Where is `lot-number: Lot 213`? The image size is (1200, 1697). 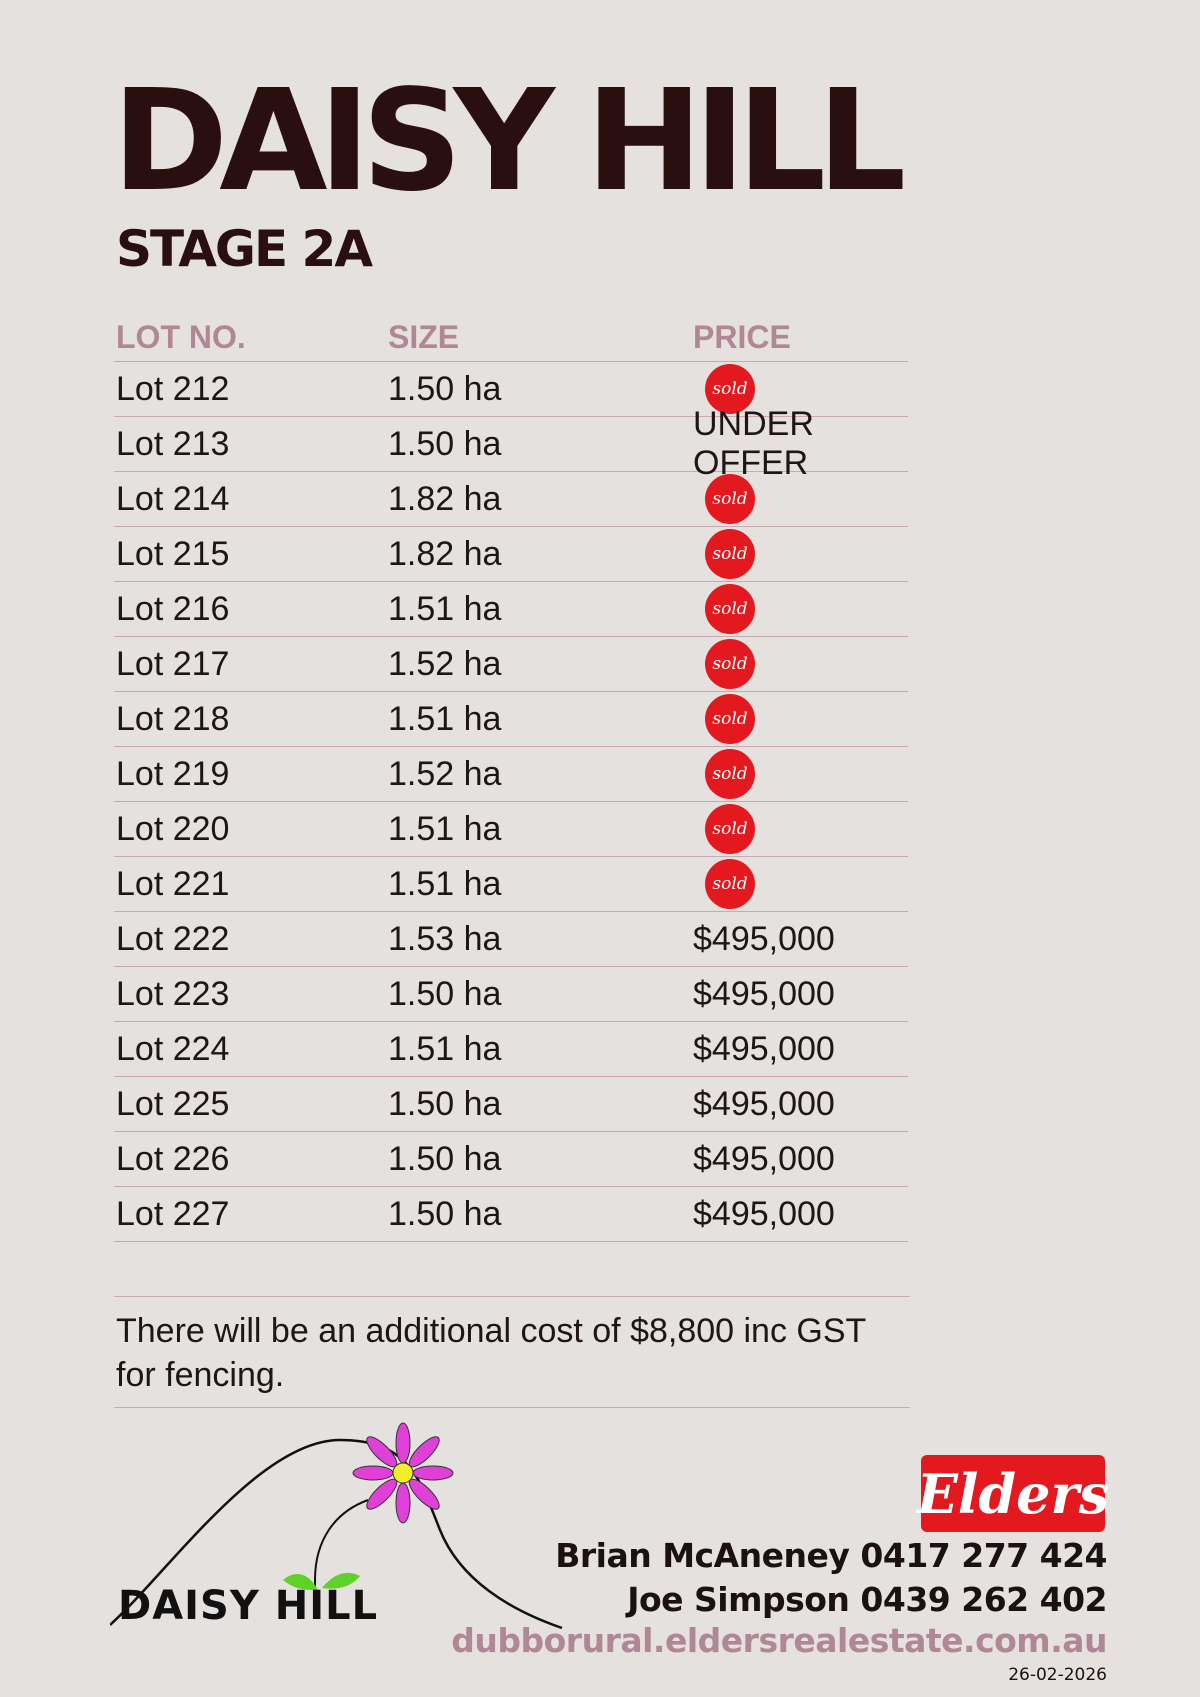
lot-number: Lot 213 is located at coordinates (173, 443).